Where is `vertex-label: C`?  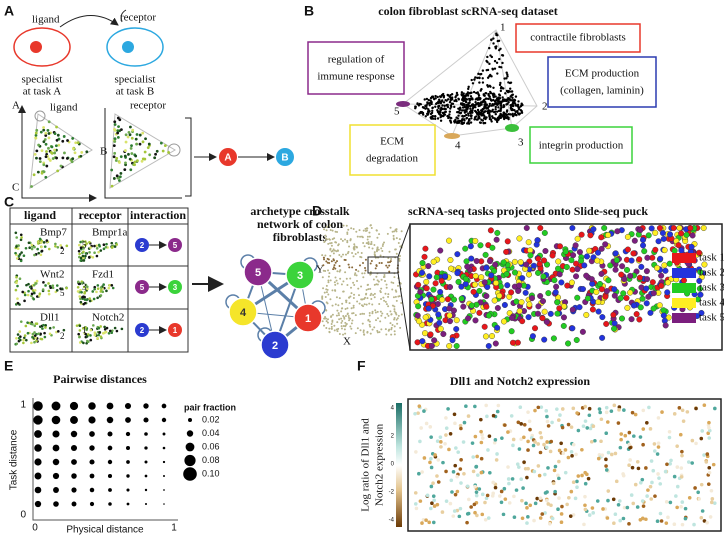 vertex-label: C is located at coordinates (15, 188).